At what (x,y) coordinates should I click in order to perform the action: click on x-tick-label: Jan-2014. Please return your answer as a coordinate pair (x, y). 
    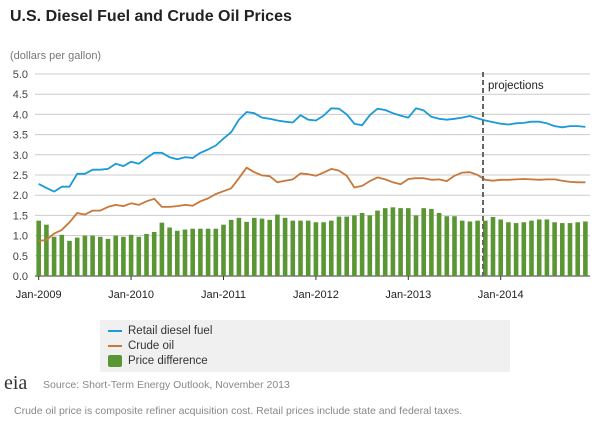
    Looking at the image, I should click on (501, 294).